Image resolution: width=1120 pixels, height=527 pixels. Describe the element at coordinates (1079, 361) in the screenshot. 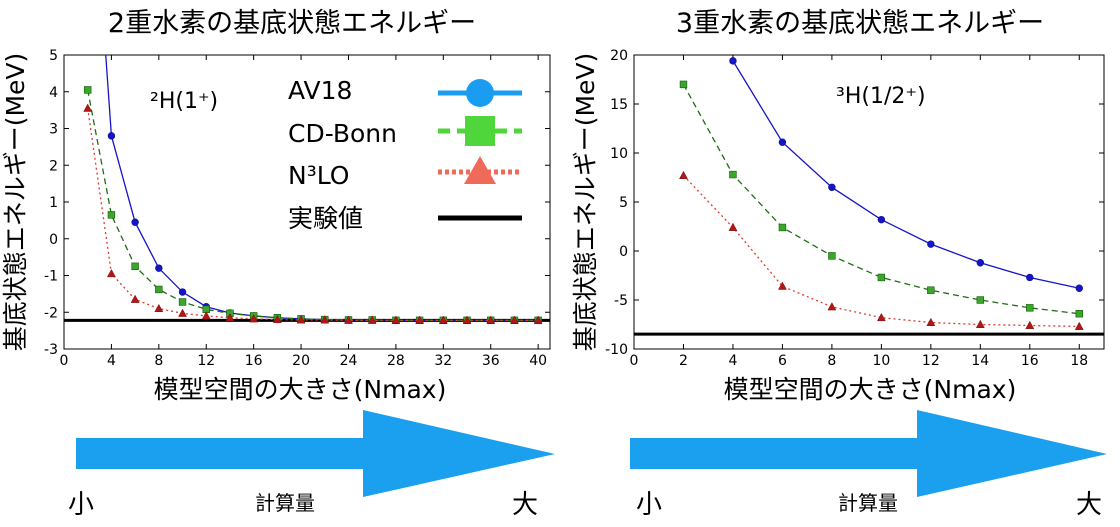

I see `x-tick-label: 18` at that location.